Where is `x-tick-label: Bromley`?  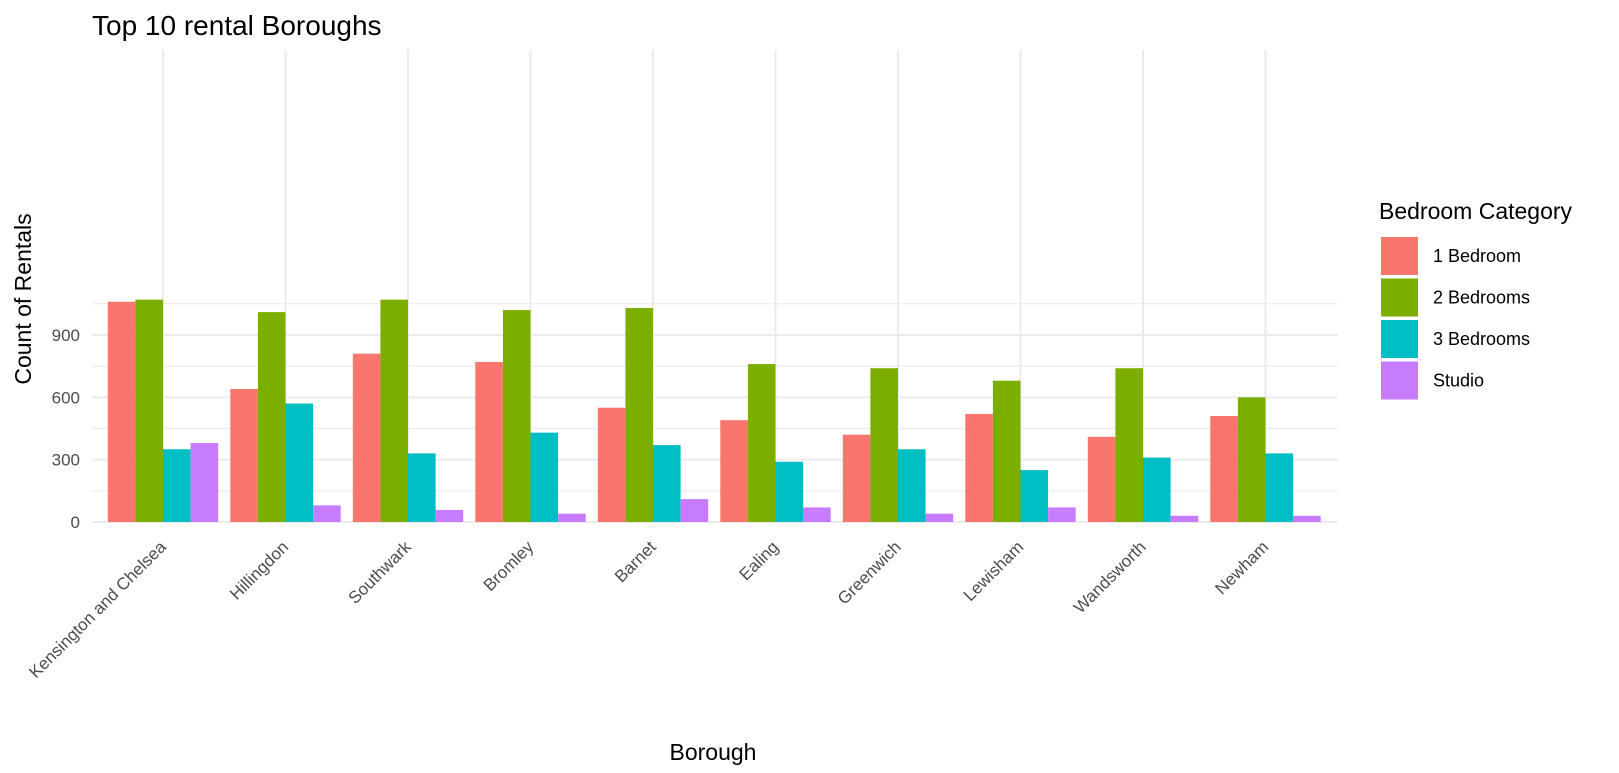
x-tick-label: Bromley is located at coordinates (509, 566).